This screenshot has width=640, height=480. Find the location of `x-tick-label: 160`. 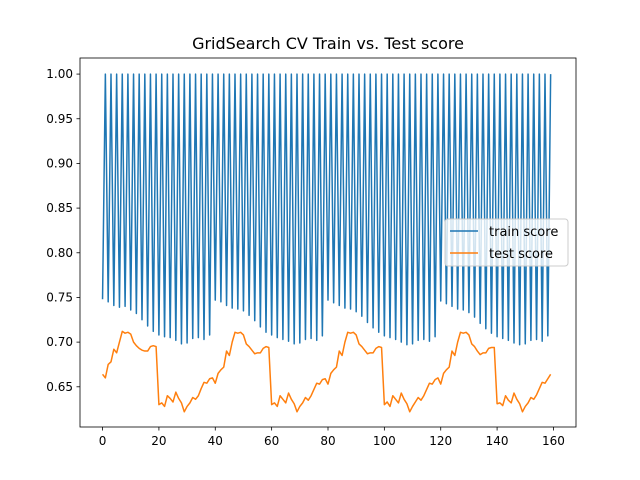

x-tick-label: 160 is located at coordinates (553, 441).